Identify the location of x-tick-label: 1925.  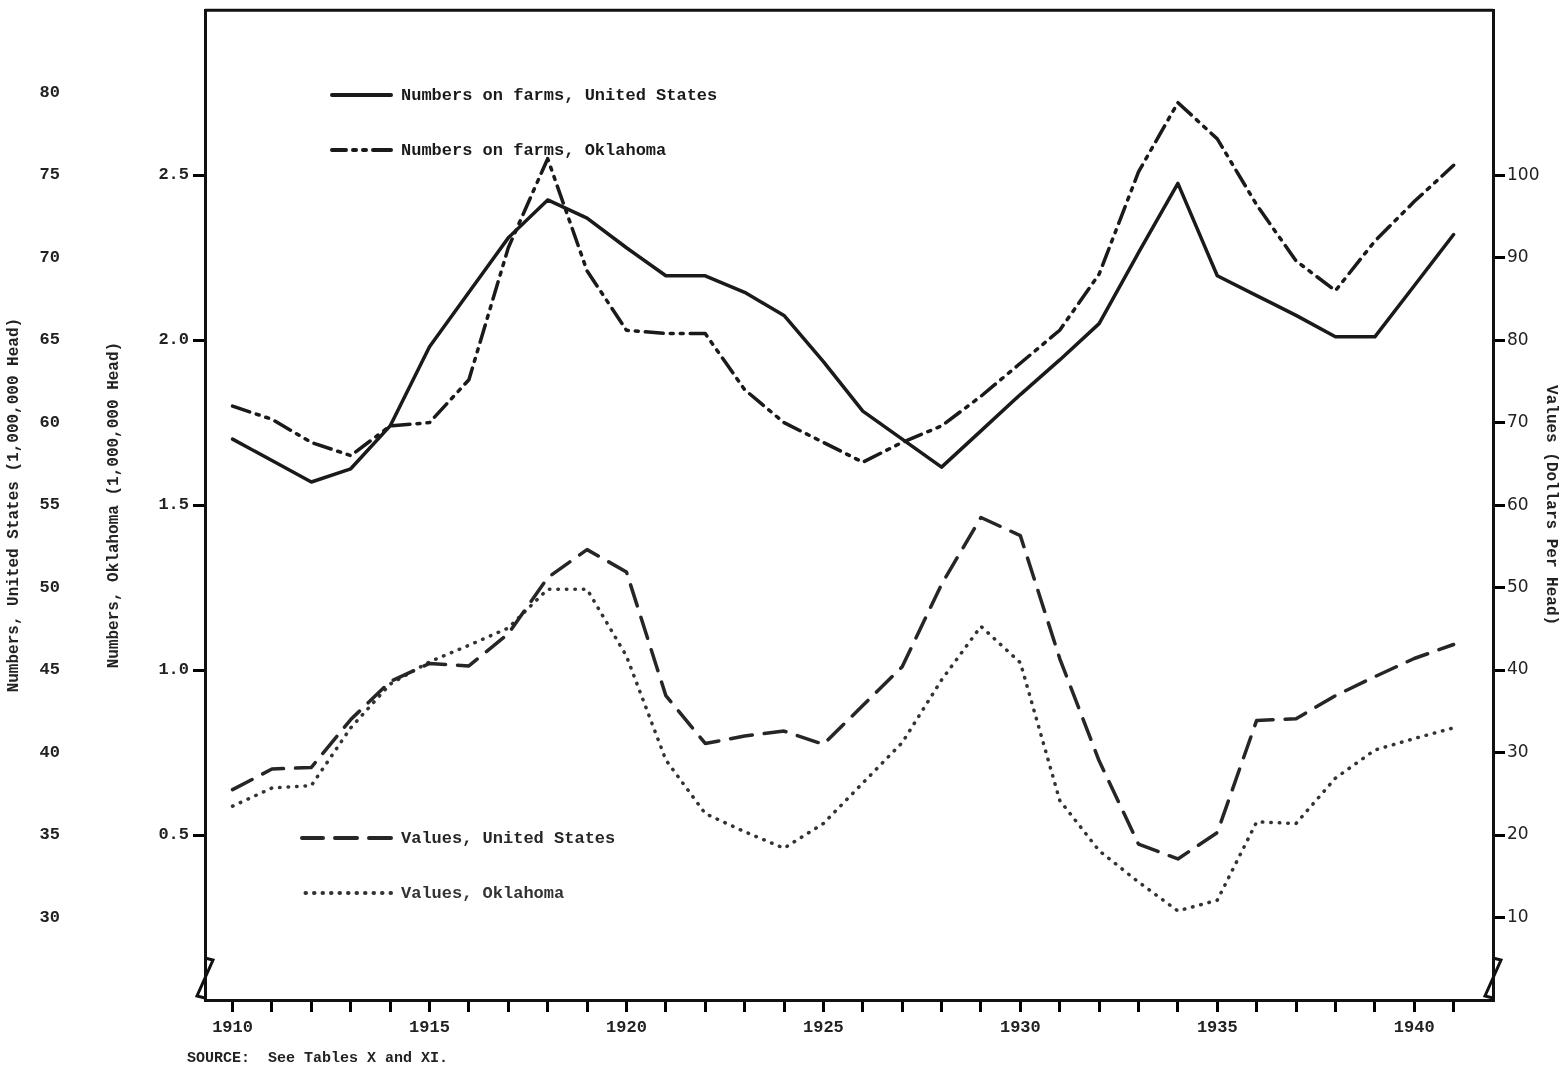
(823, 1028).